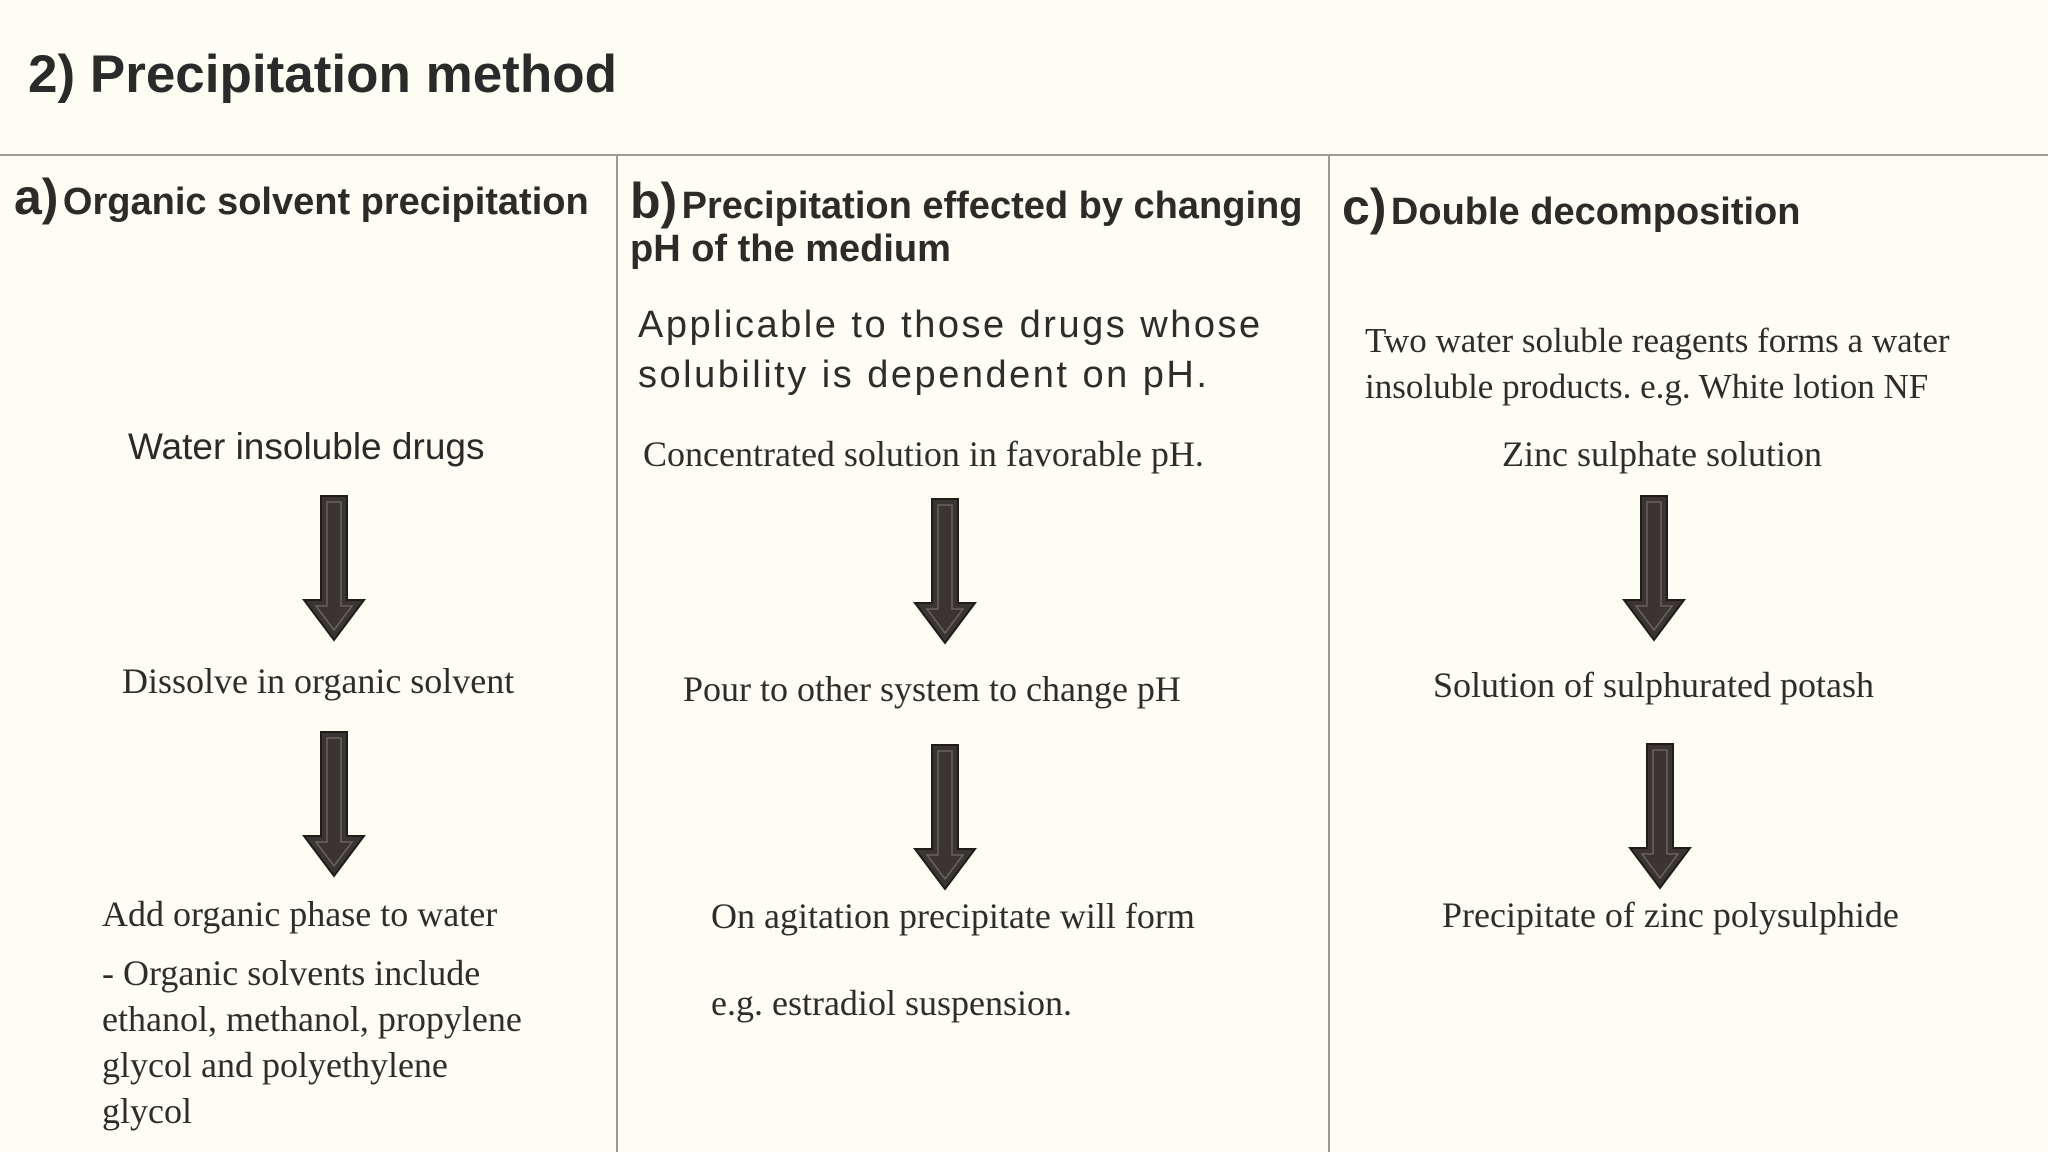 Image resolution: width=2048 pixels, height=1152 pixels. What do you see at coordinates (275, 1065) in the screenshot?
I see `column-a-note-line: glycol and polyethylene` at bounding box center [275, 1065].